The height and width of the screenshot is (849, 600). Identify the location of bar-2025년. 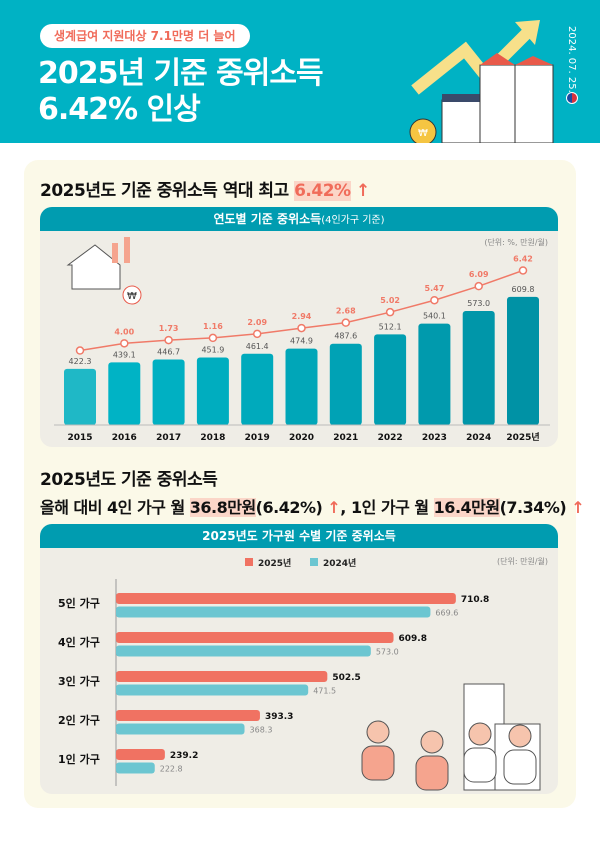
(523, 360).